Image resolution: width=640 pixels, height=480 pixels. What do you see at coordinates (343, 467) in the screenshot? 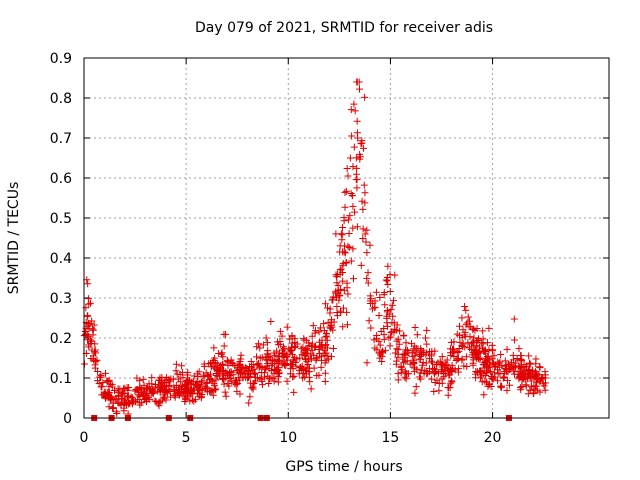
I see `x-axis-label: GPS time / hours` at bounding box center [343, 467].